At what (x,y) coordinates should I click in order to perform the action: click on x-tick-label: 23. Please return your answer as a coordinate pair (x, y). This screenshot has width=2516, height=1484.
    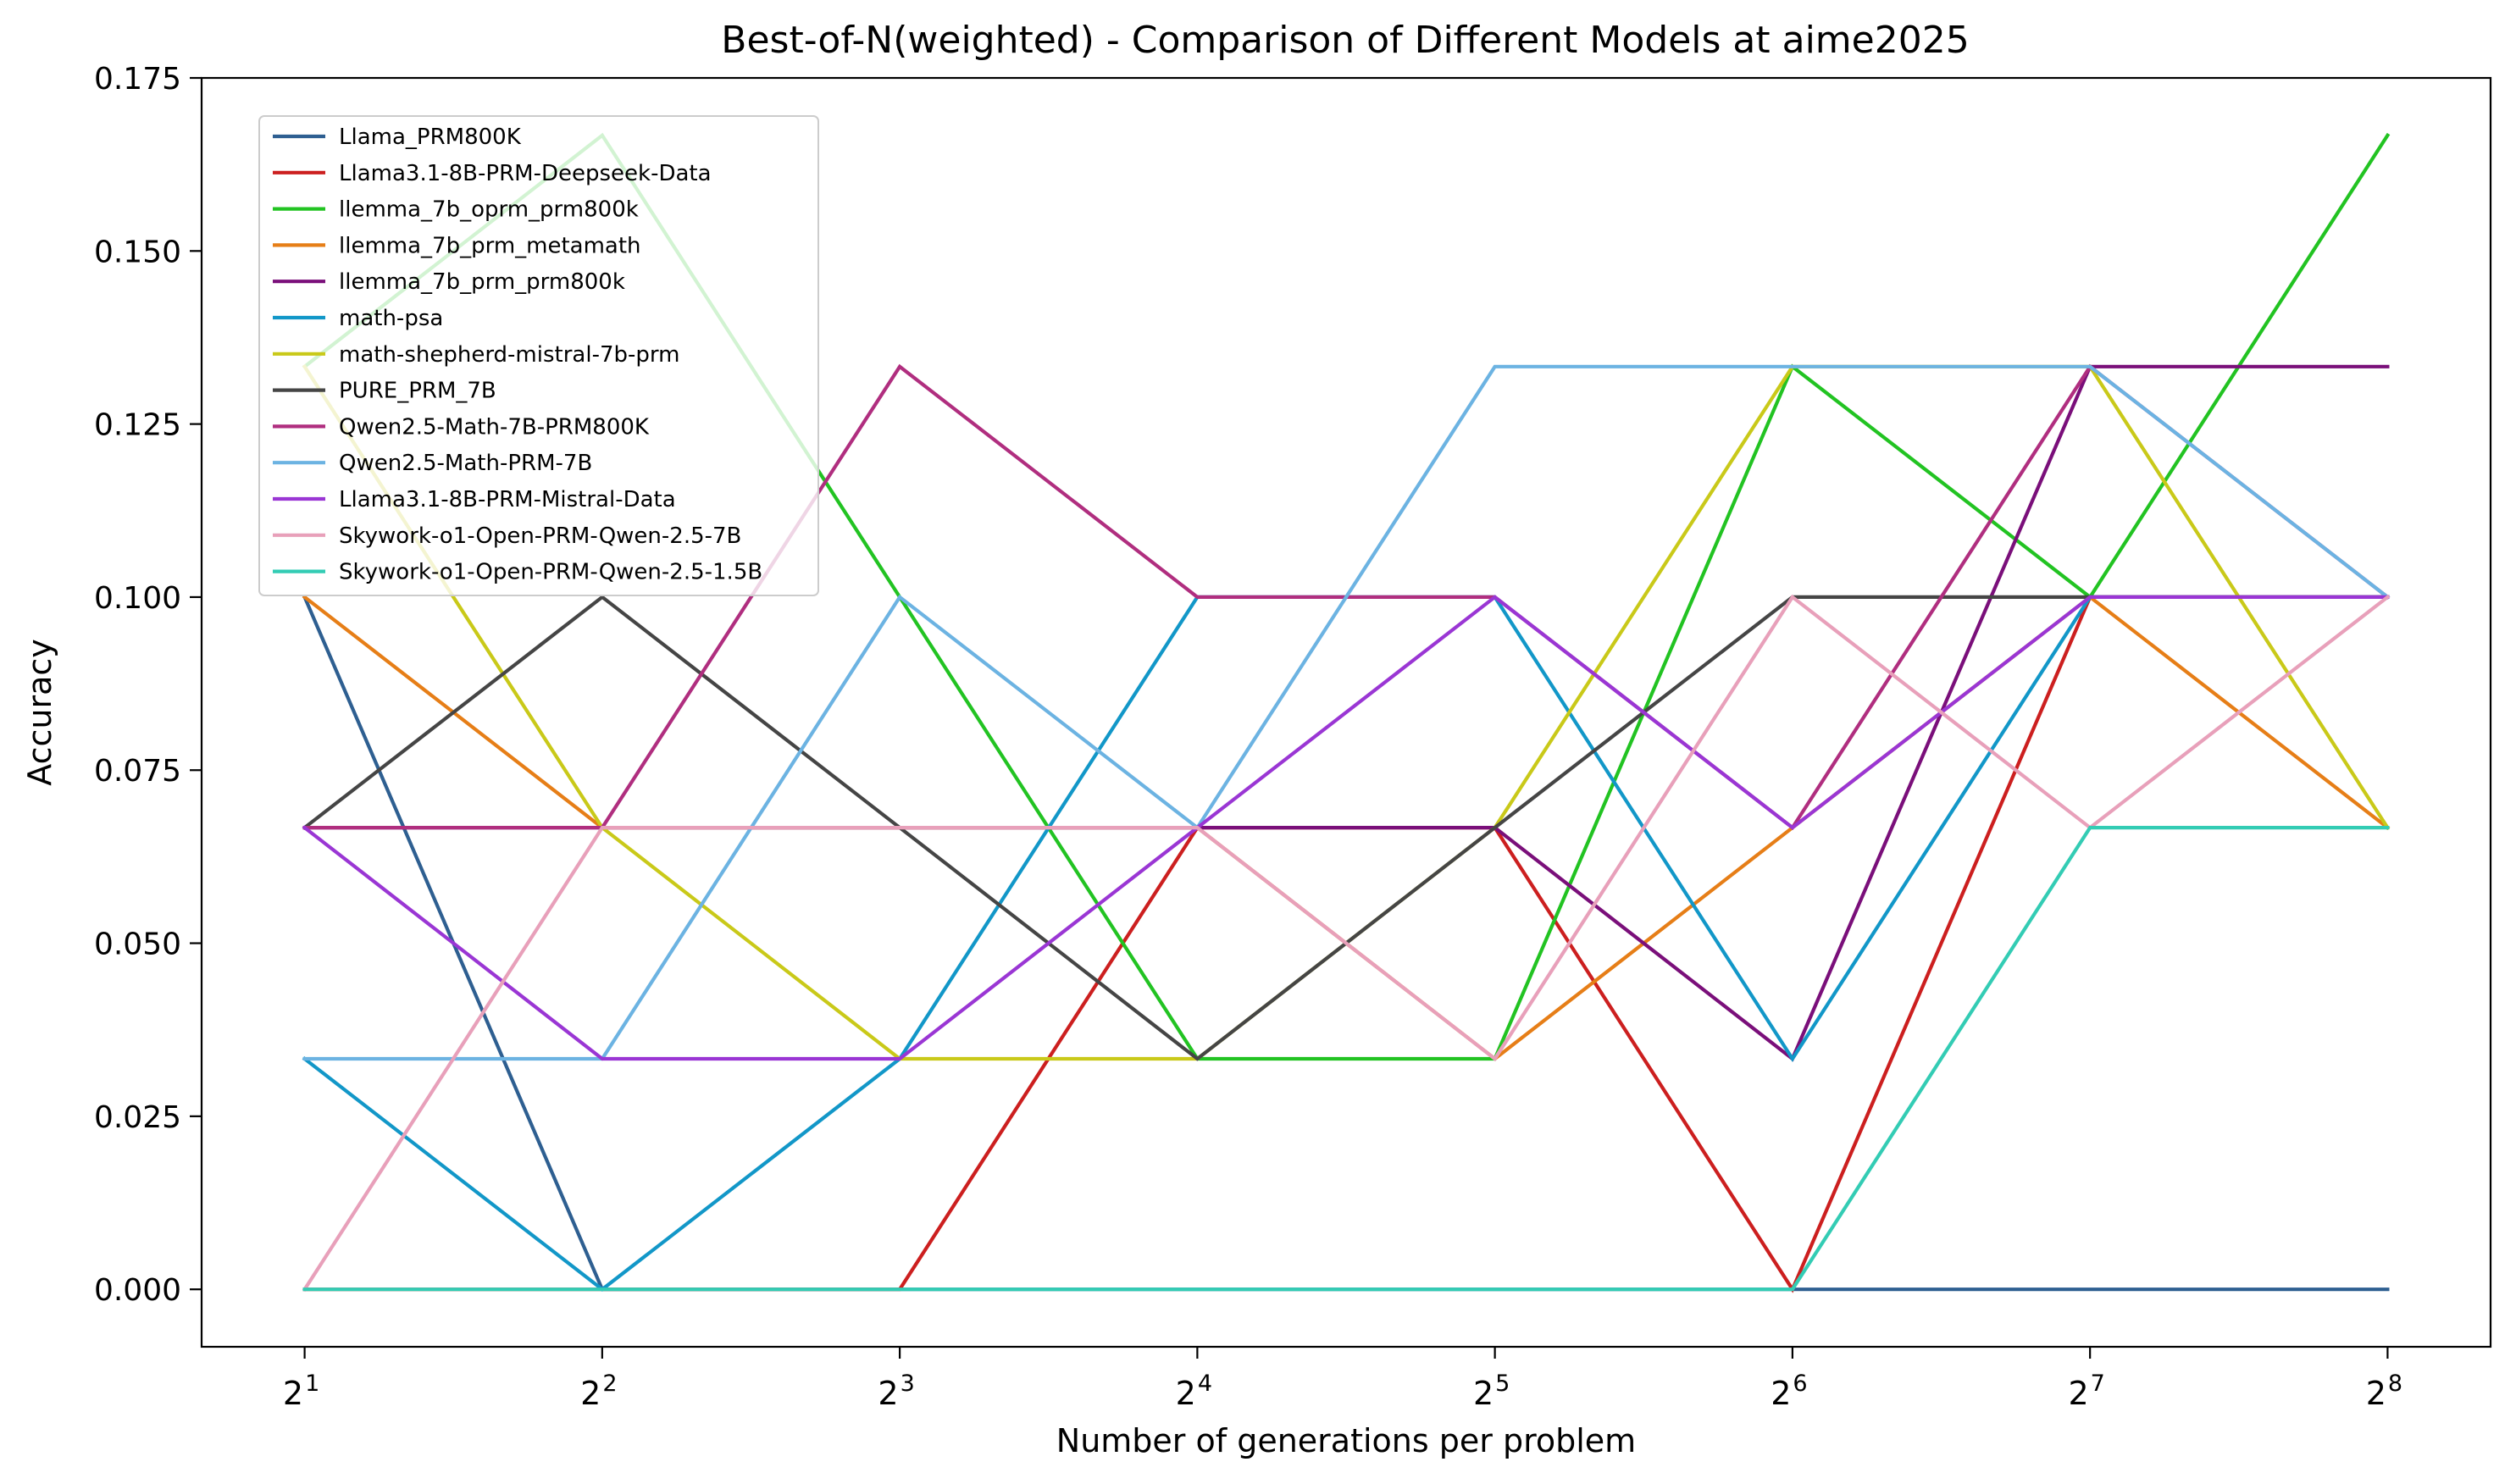
    Looking at the image, I should click on (896, 1391).